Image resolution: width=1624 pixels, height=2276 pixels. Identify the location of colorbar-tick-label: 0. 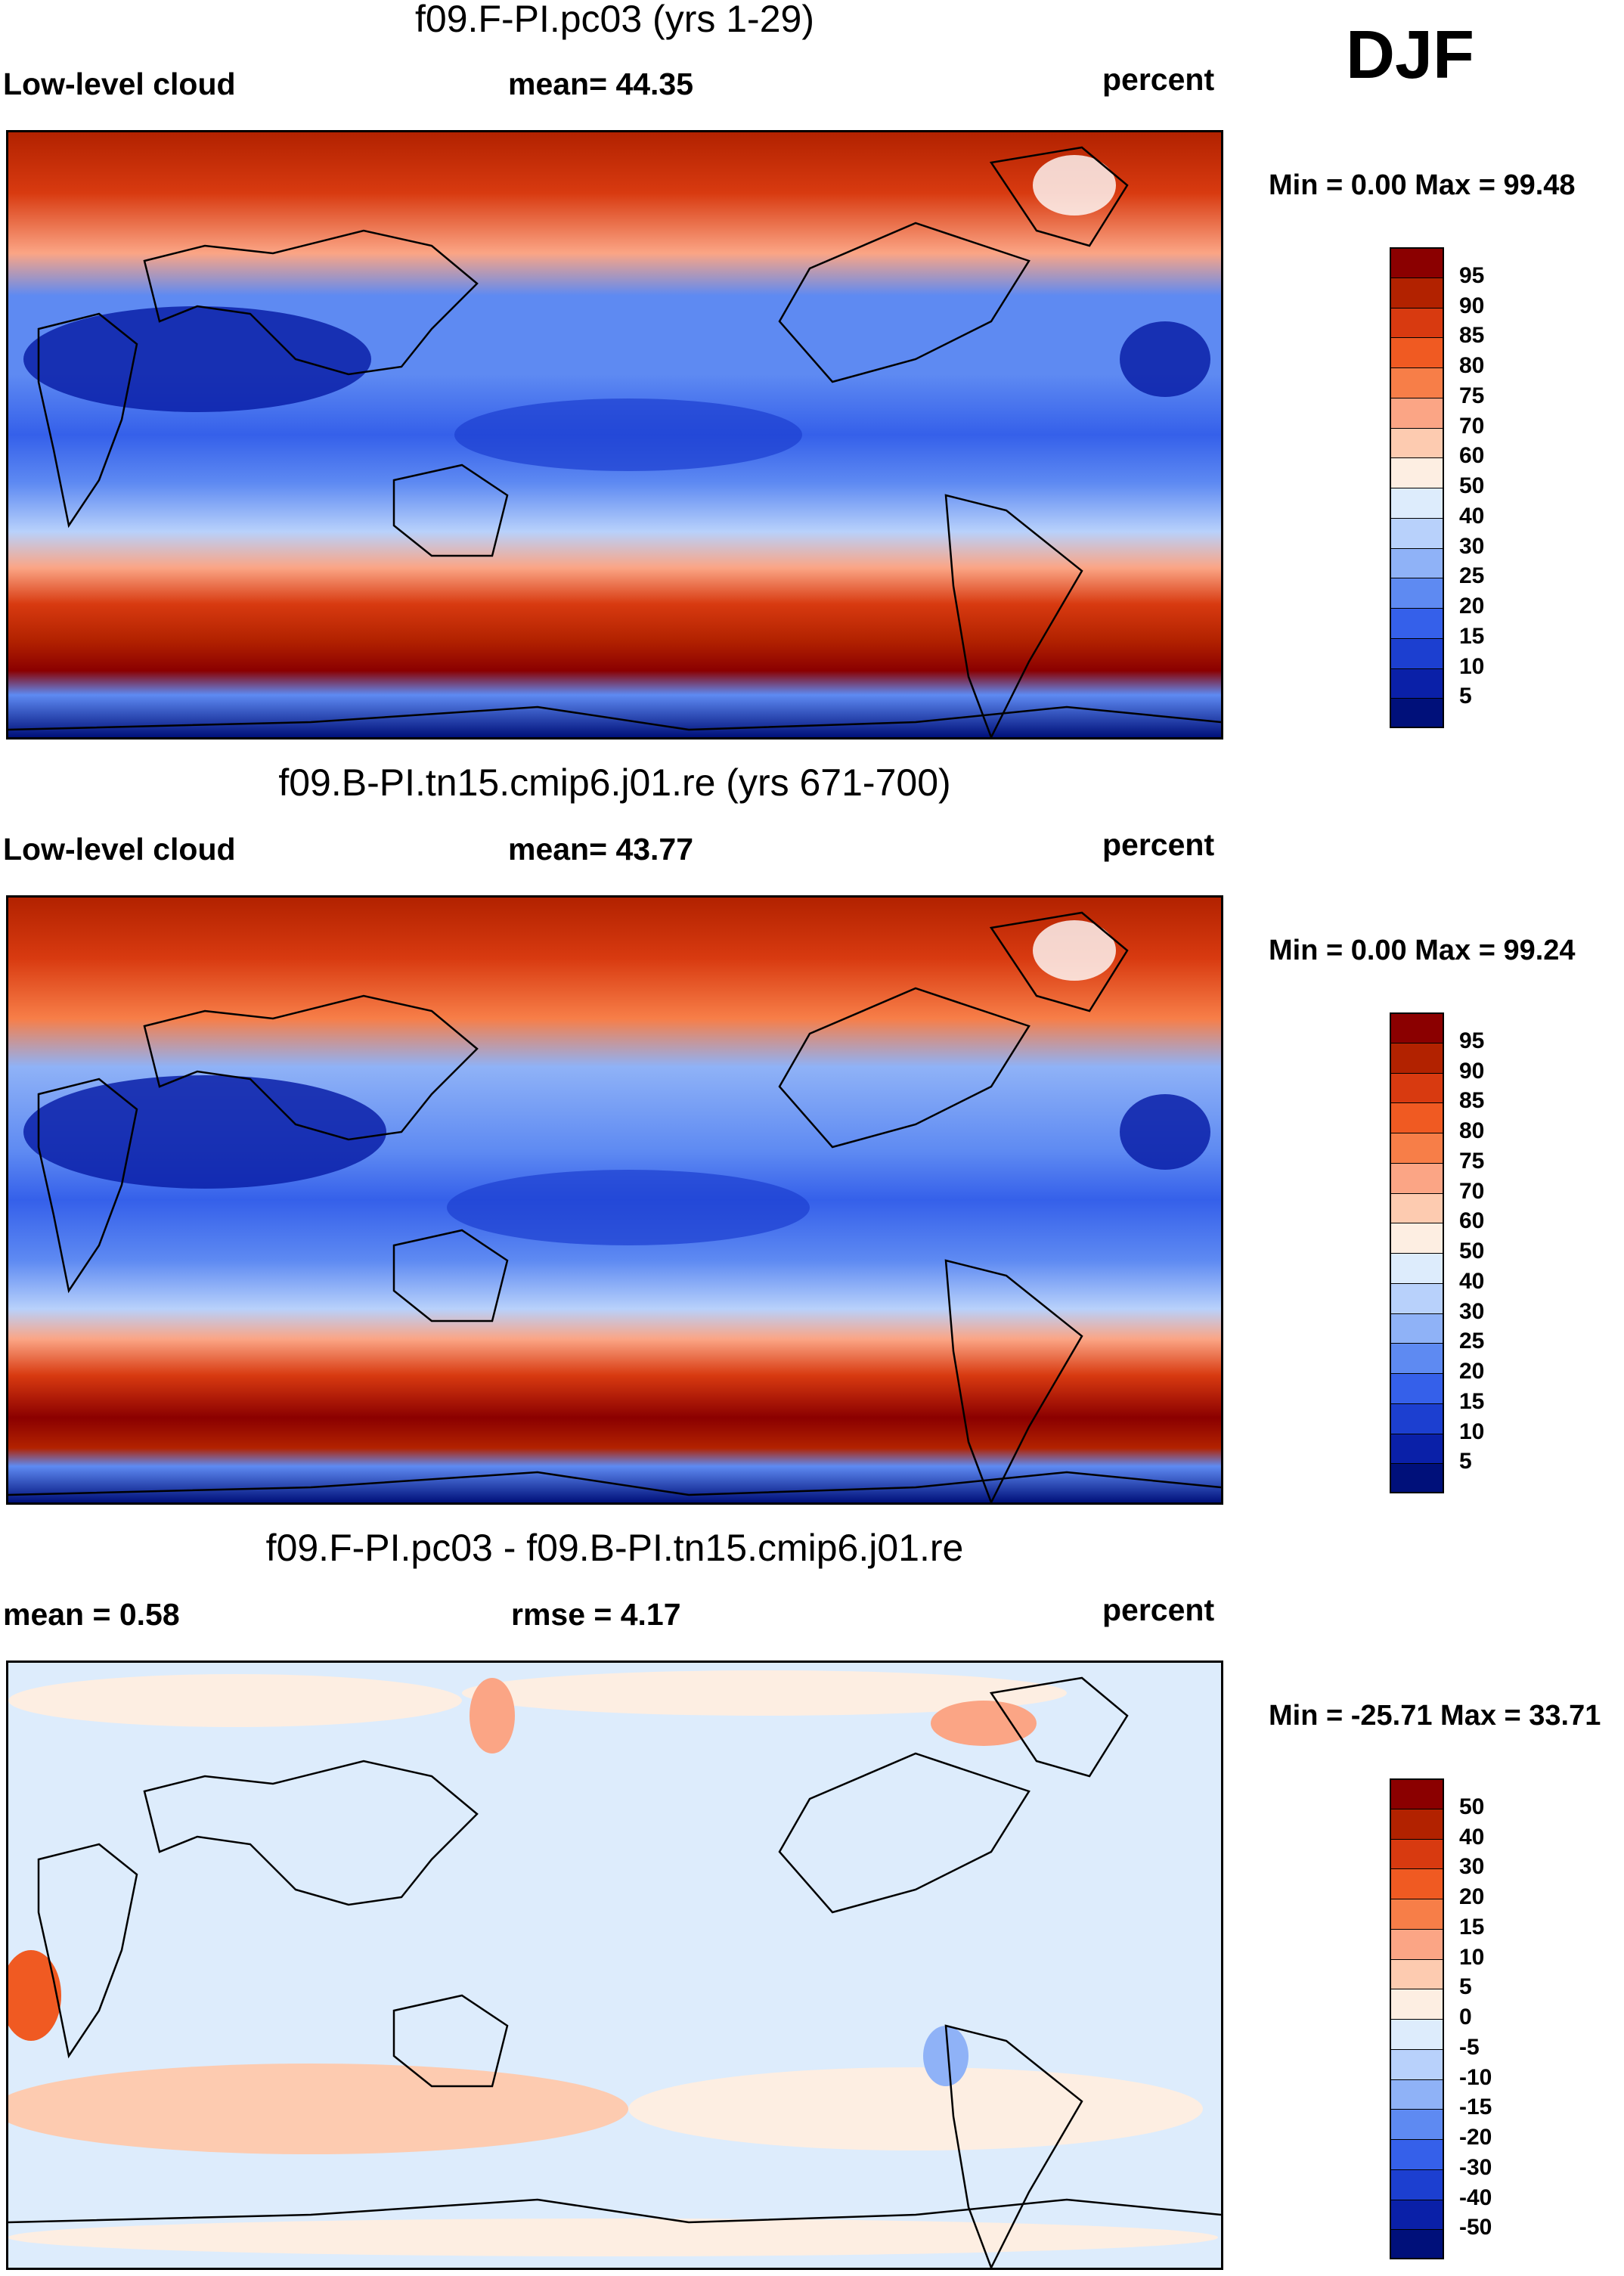
(1465, 2017).